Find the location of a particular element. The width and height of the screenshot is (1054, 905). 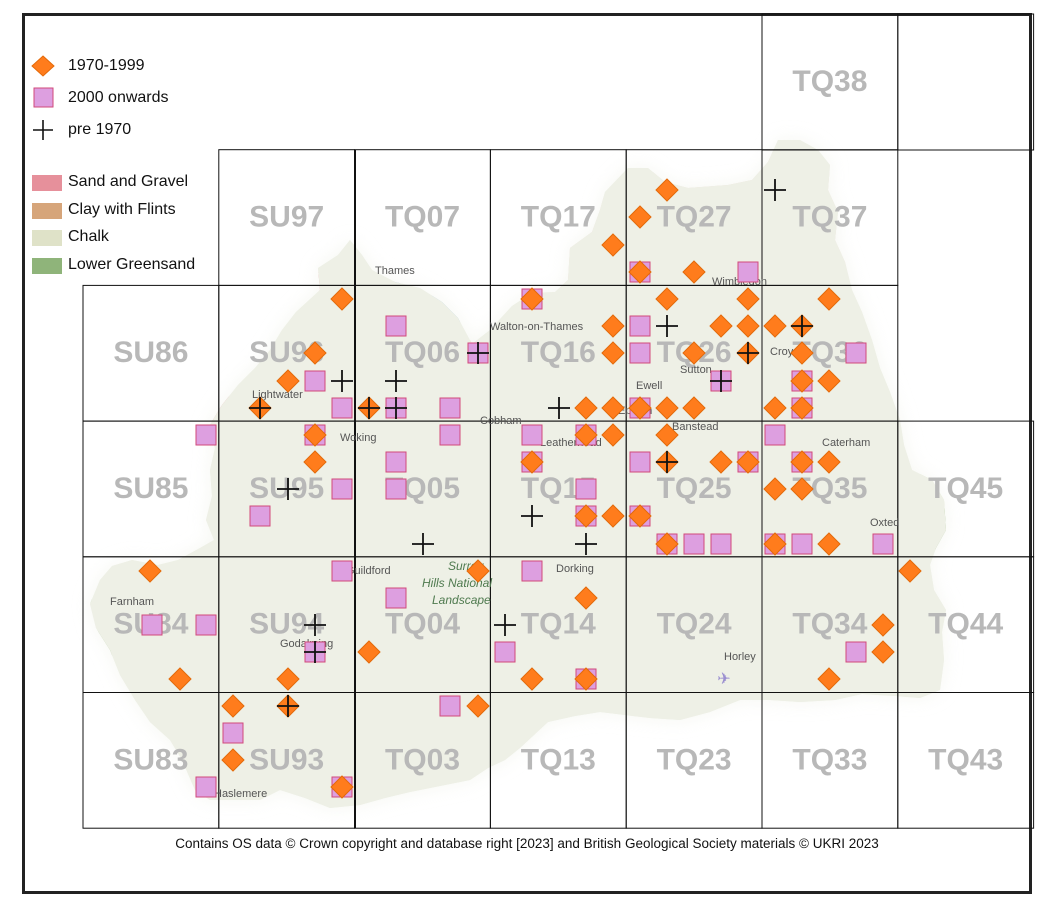

grid-square-label: SU93 is located at coordinates (286, 759).